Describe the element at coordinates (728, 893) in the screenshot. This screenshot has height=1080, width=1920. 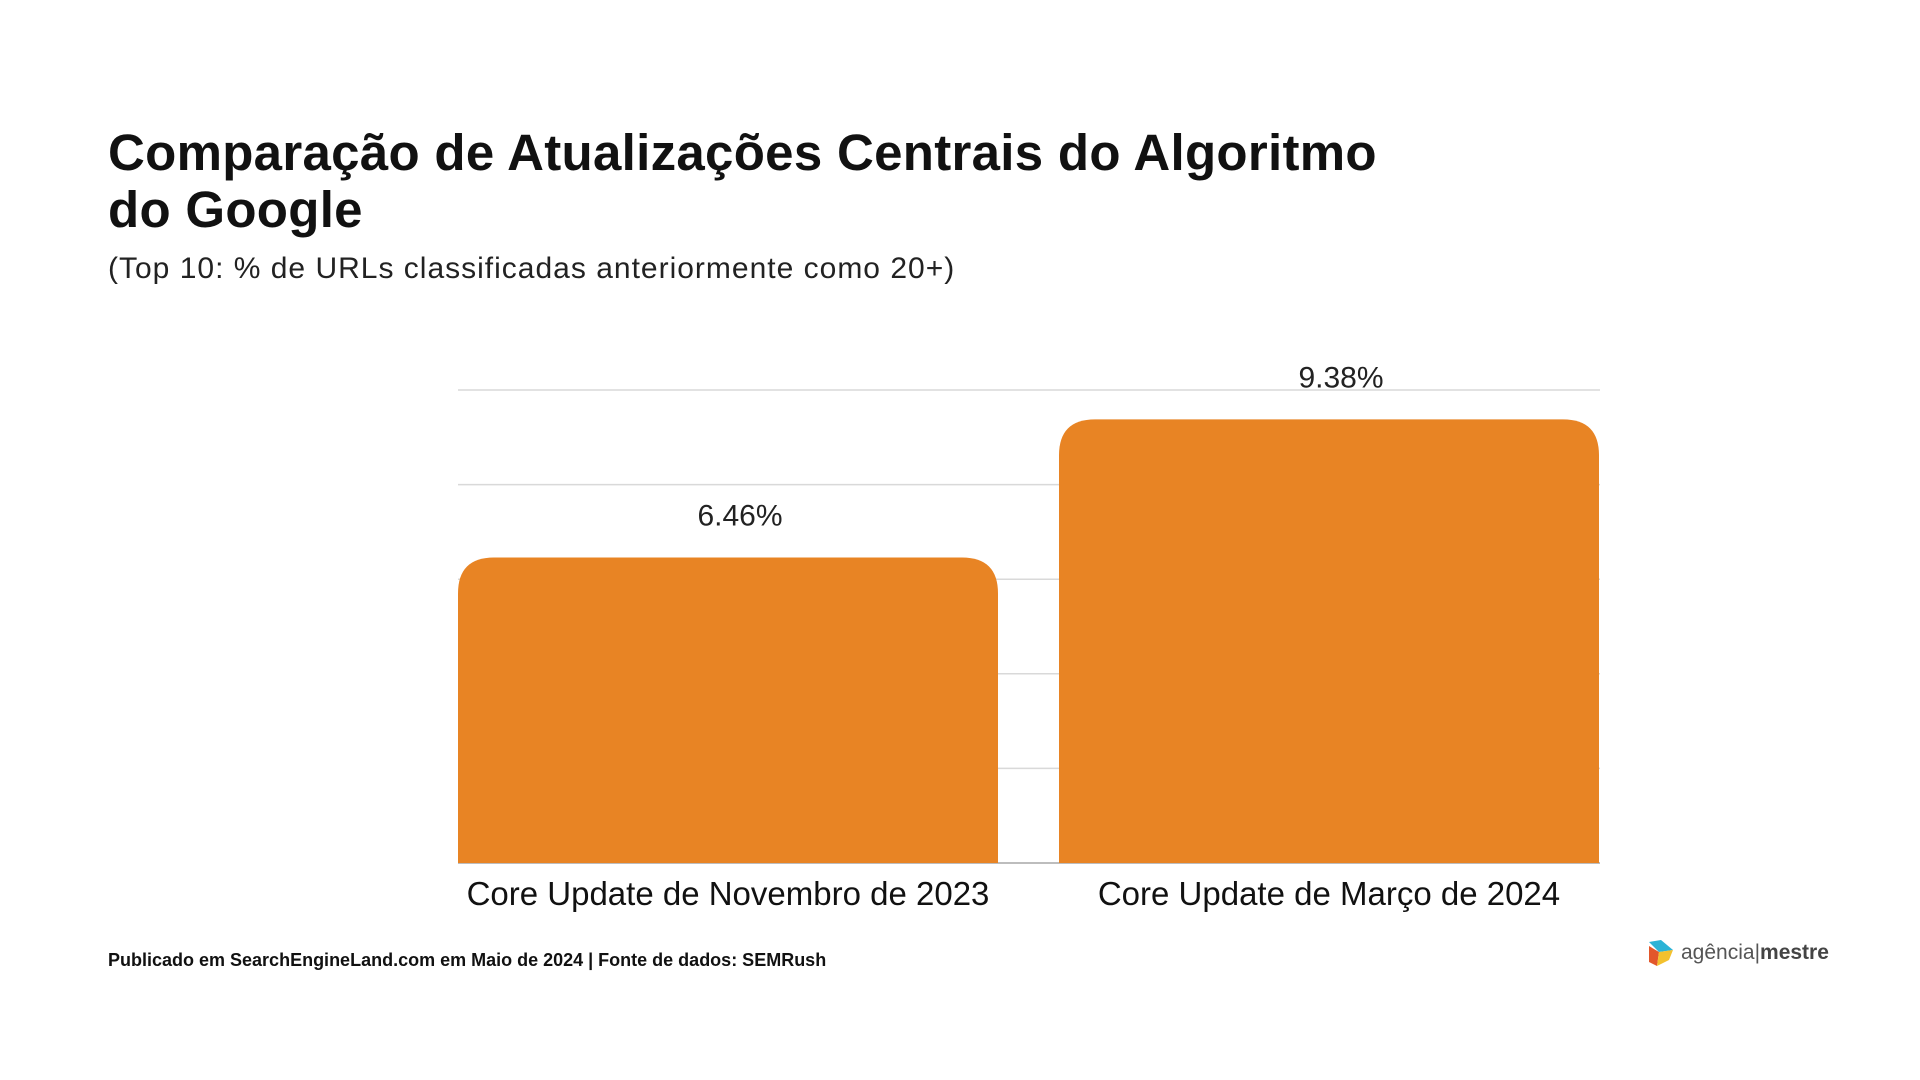
I see `category-label: Core Update de Novembro de 2023` at that location.